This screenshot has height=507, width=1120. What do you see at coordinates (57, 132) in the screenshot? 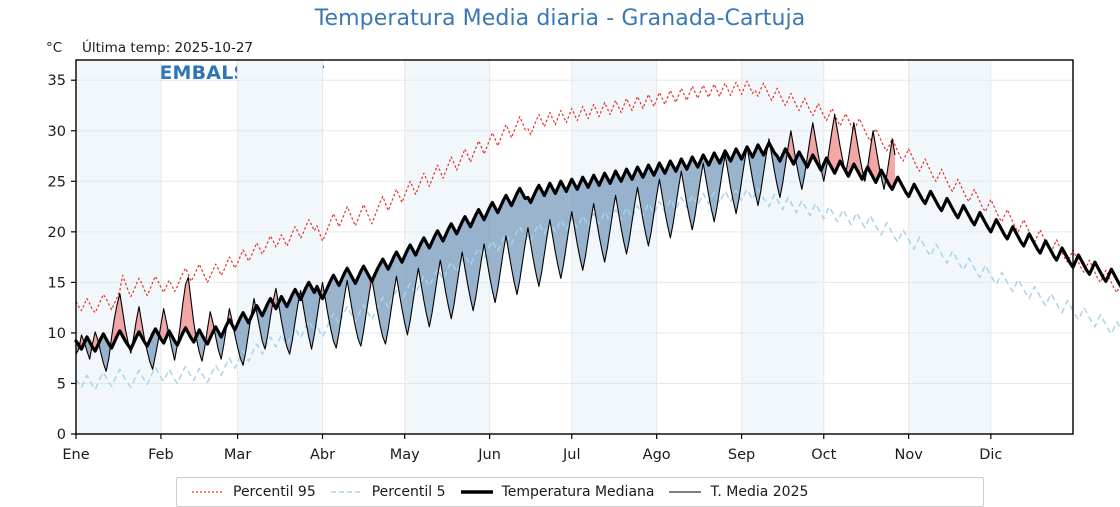
I see `svg-text: 30` at bounding box center [57, 132].